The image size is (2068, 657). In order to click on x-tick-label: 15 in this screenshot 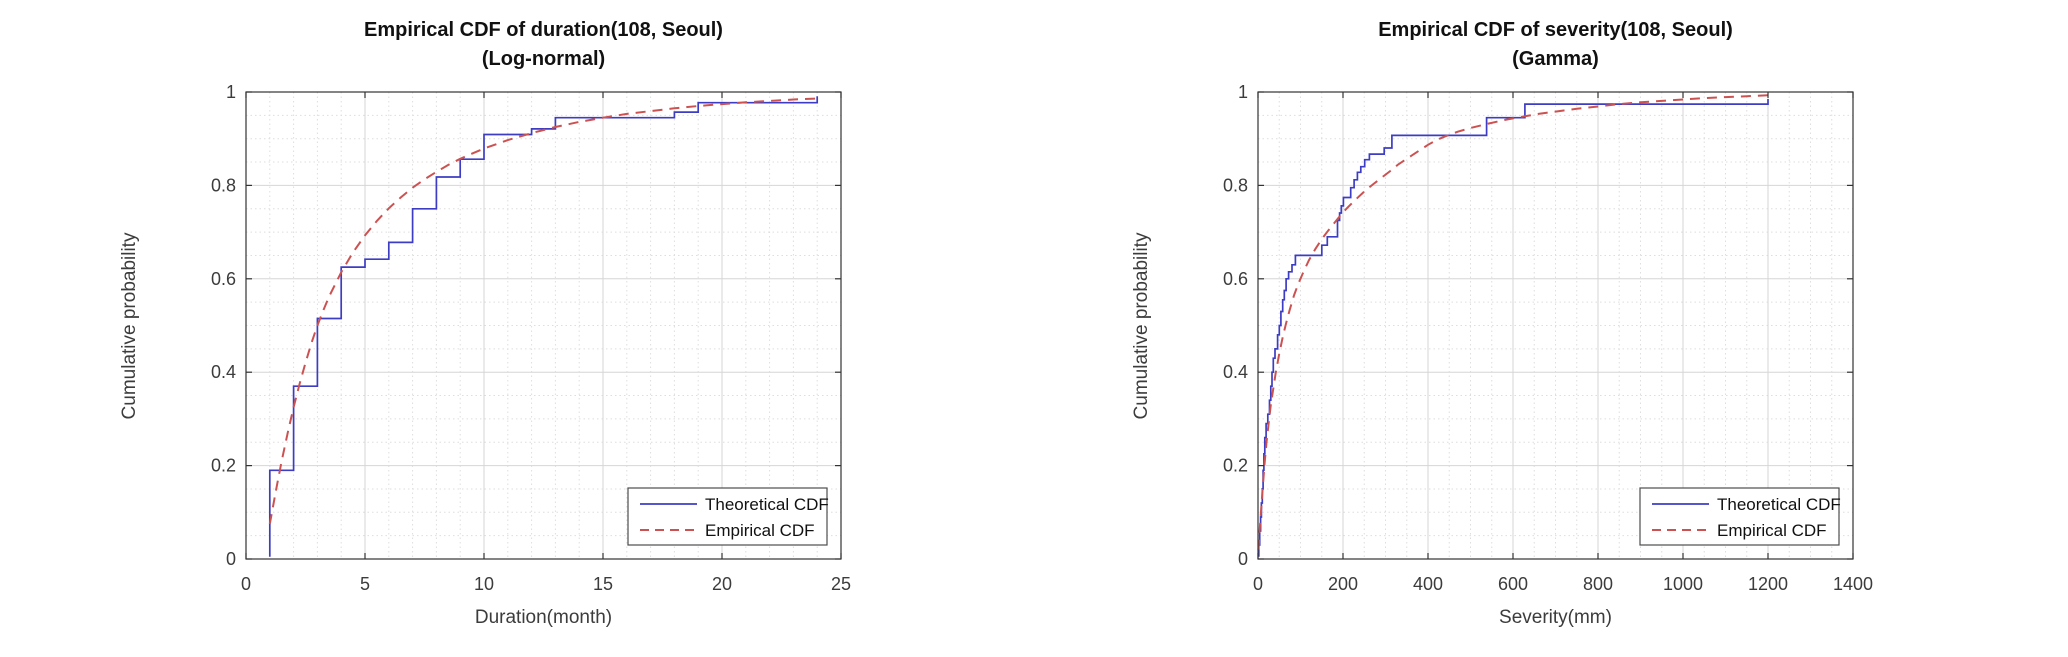, I will do `click(603, 584)`.